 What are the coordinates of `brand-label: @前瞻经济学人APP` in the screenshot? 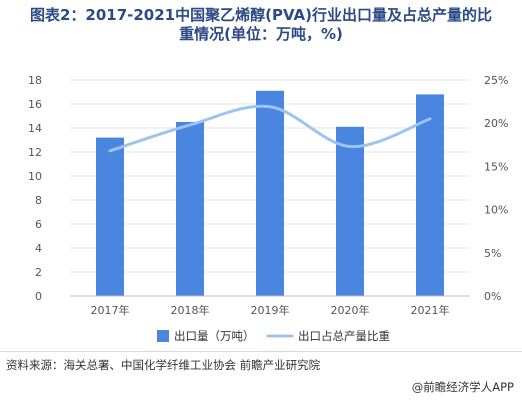 It's located at (462, 387).